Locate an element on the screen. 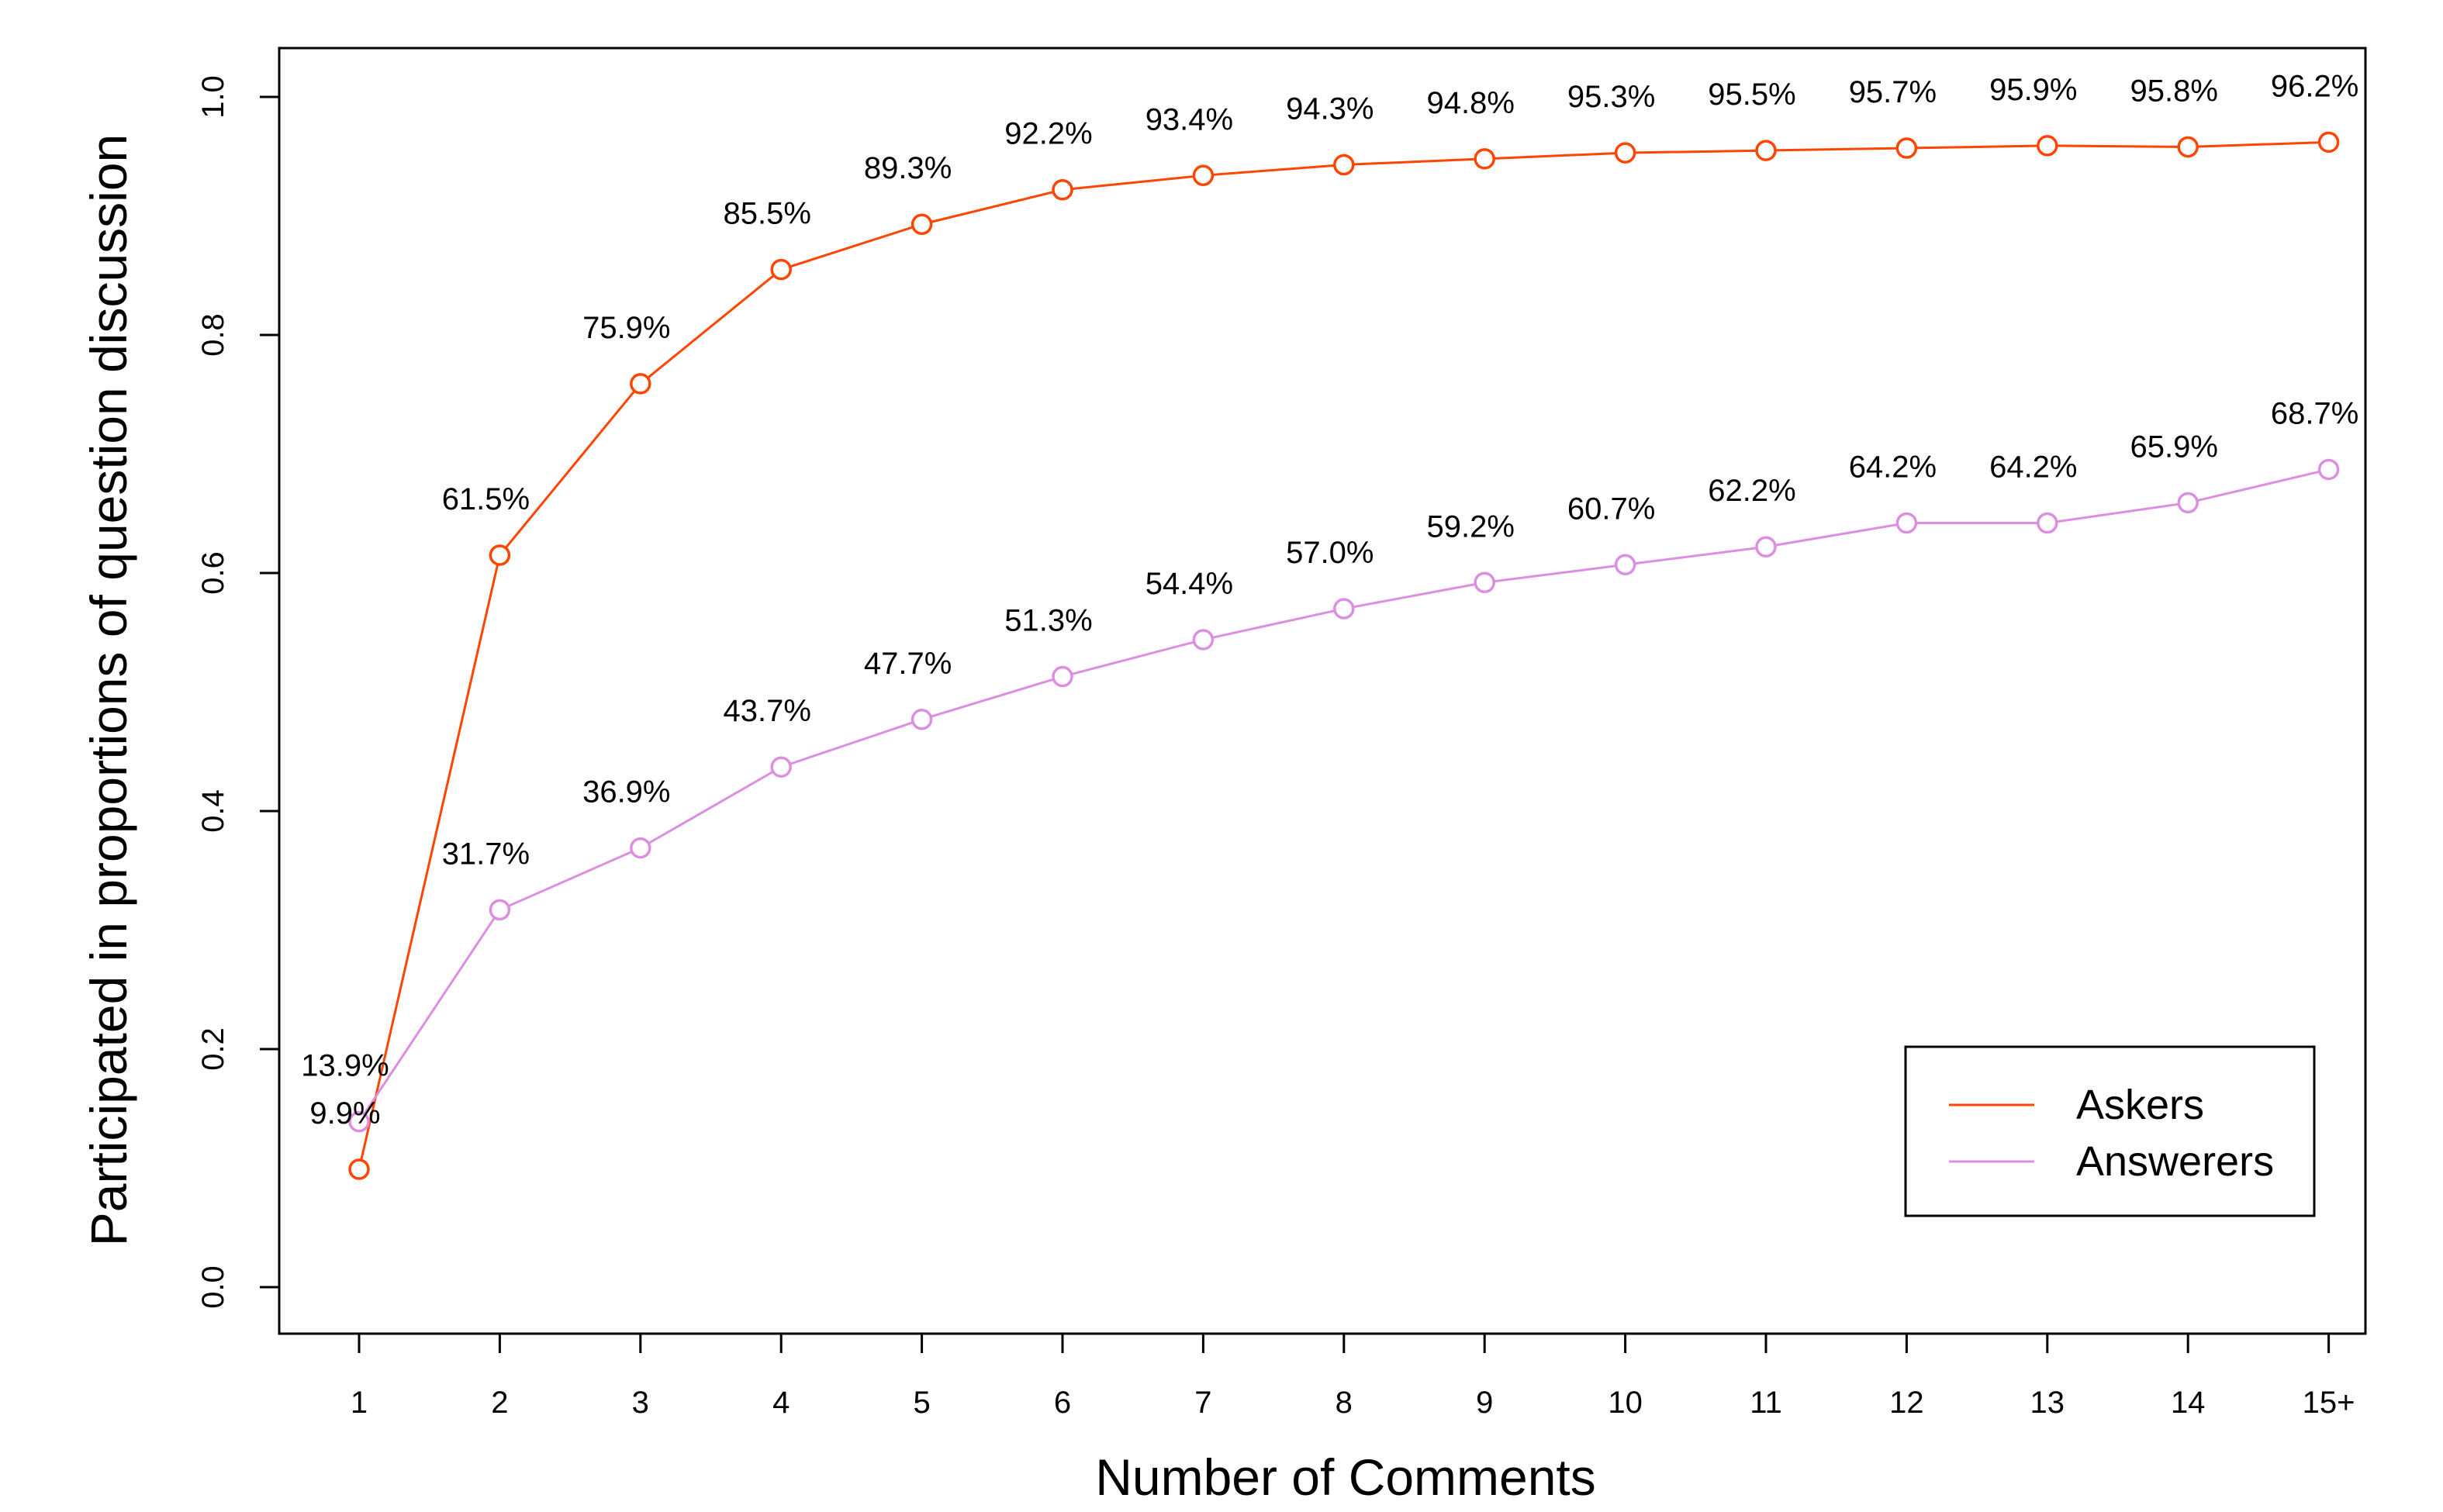 The height and width of the screenshot is (1512, 2443). data-label-askers: 75.9% is located at coordinates (626, 328).